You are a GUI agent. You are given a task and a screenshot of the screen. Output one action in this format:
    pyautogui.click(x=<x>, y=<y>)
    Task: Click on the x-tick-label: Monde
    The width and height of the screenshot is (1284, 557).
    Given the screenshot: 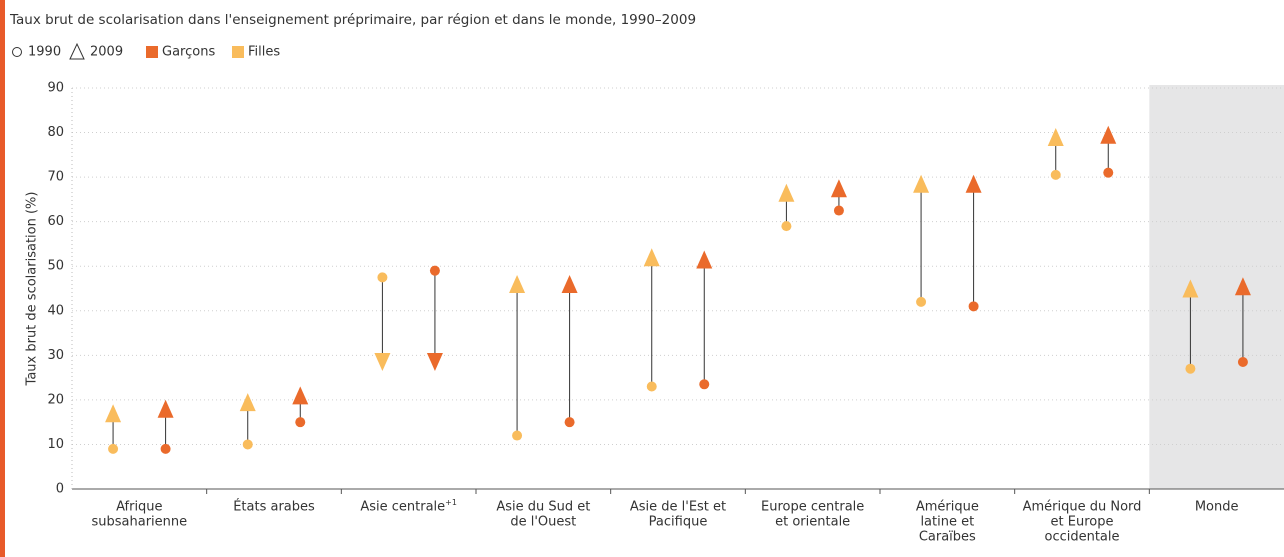 What is the action you would take?
    pyautogui.click(x=1217, y=507)
    